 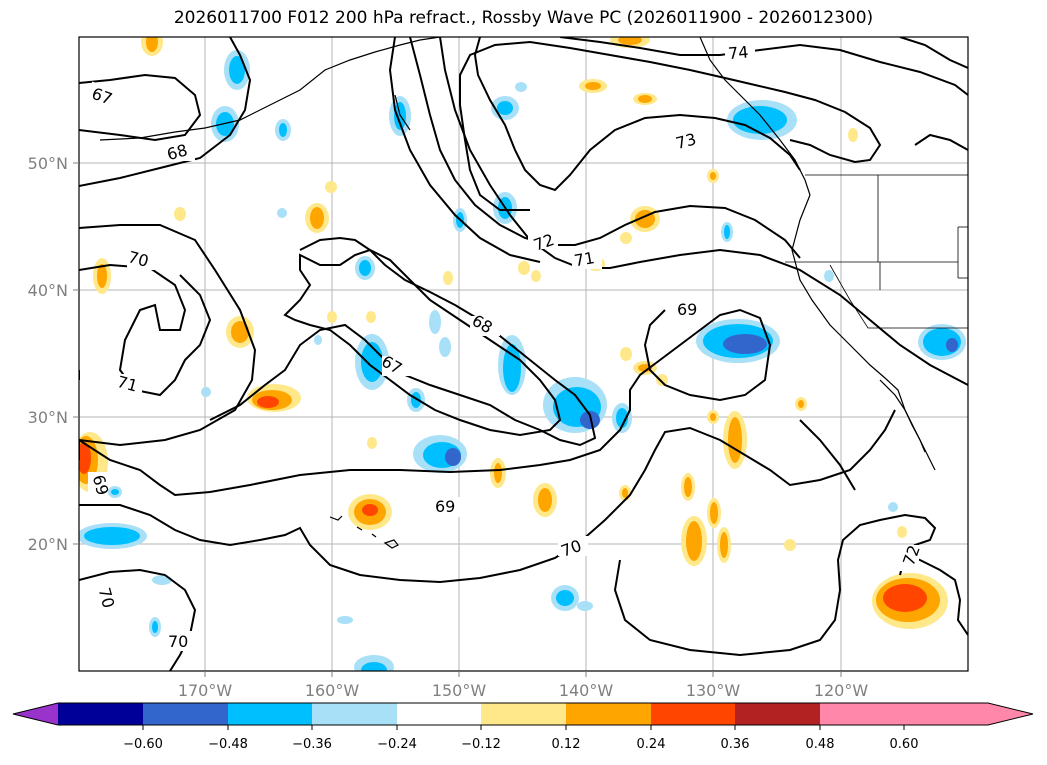 What do you see at coordinates (968, 714) in the screenshot?
I see `colorbar-arrow-right` at bounding box center [968, 714].